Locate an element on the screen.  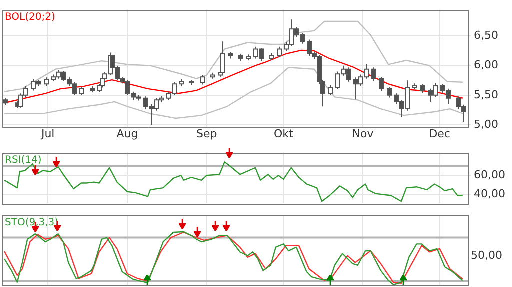
text: BOL(20;2) is located at coordinates (30, 18).